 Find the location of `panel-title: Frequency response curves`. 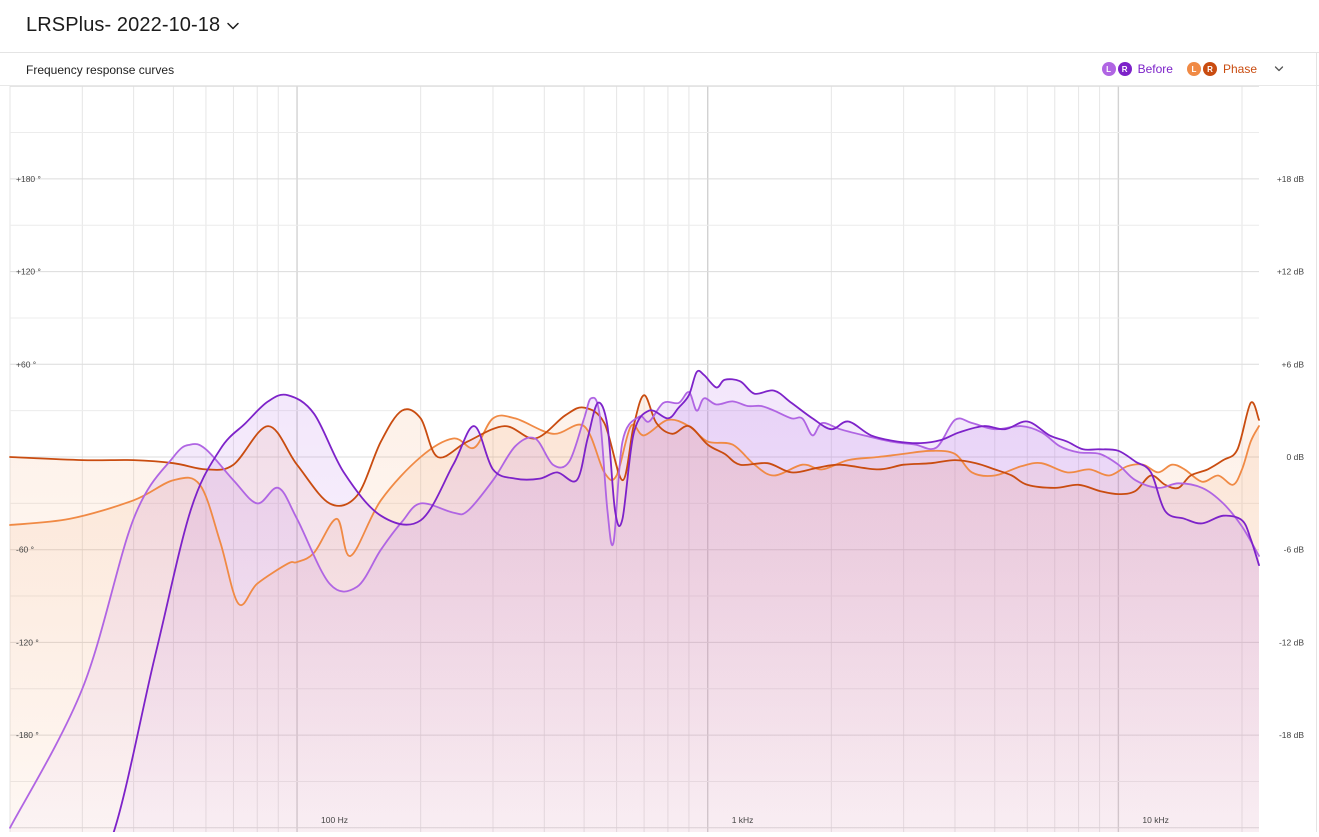

panel-title: Frequency response curves is located at coordinates (100, 70).